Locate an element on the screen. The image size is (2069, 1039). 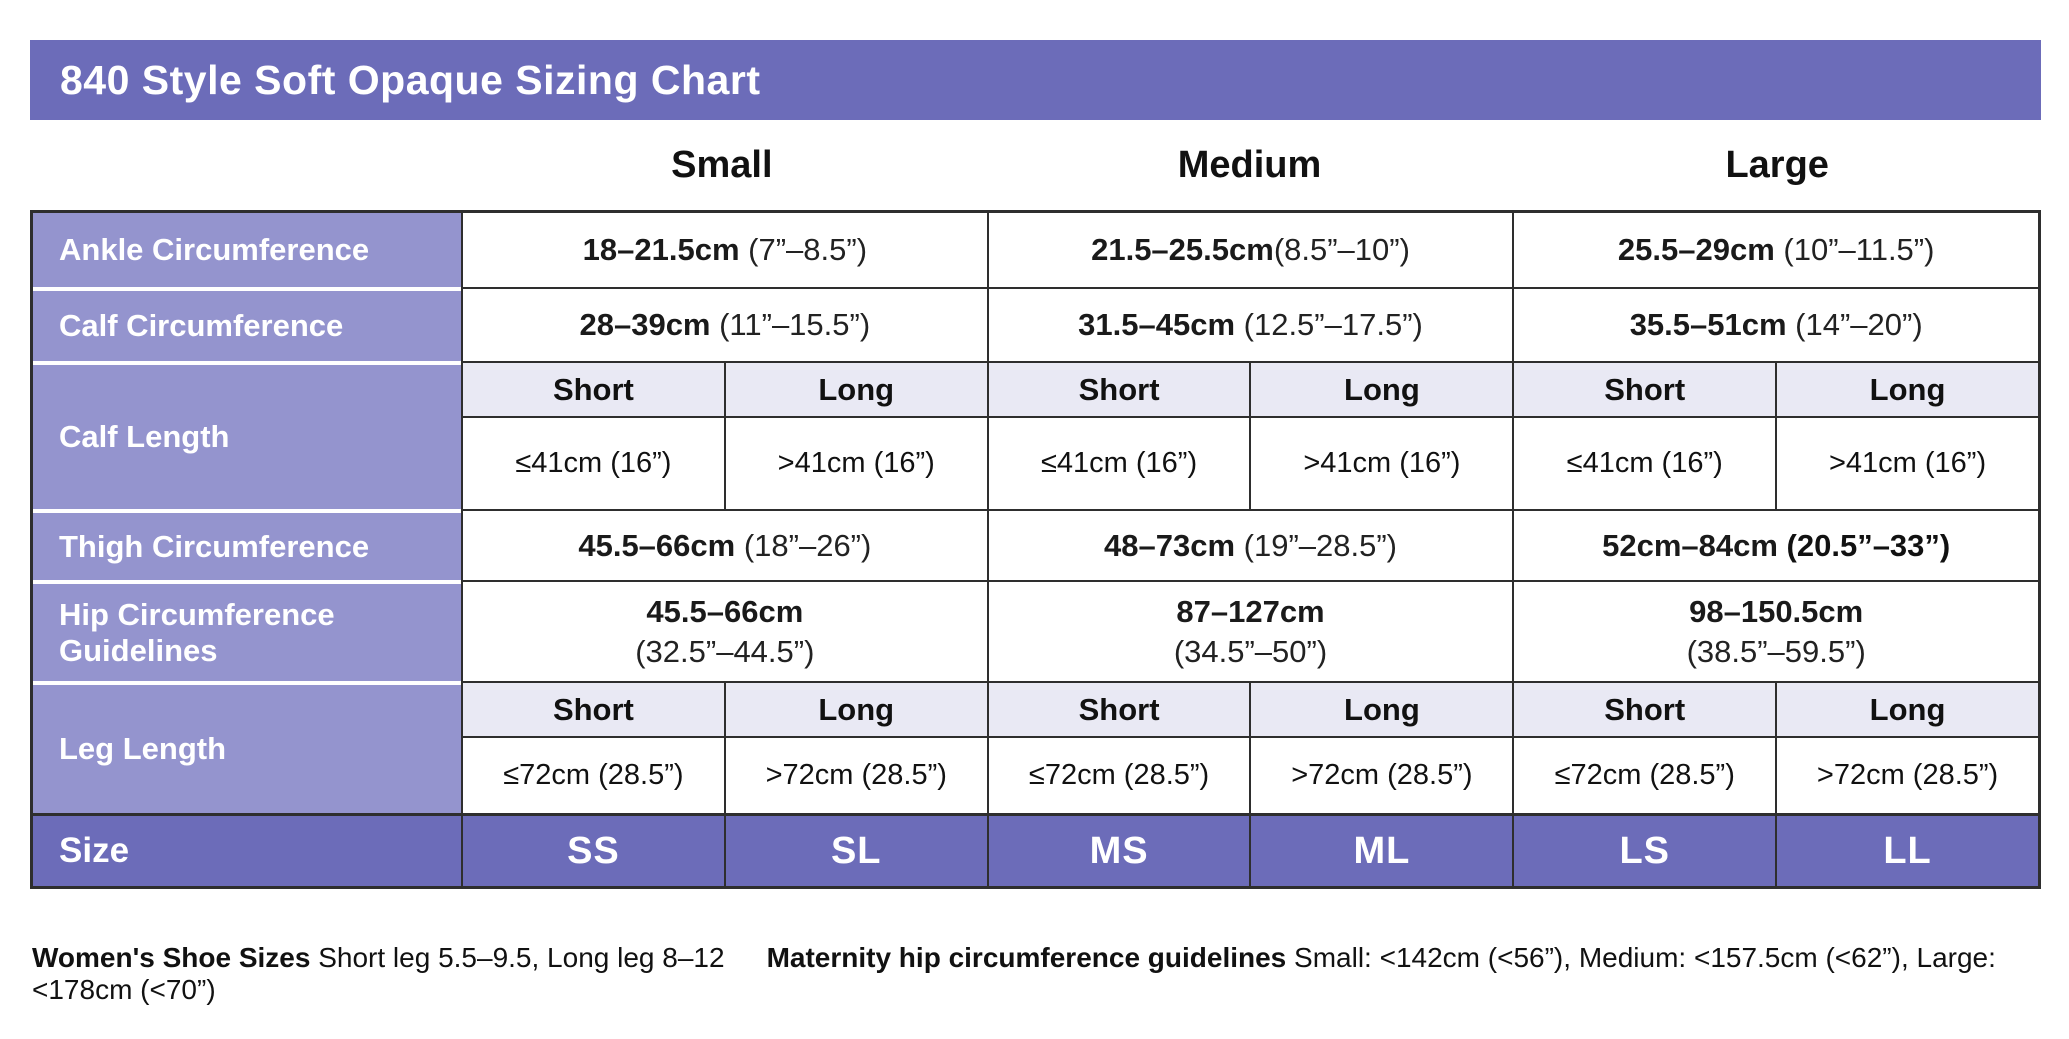
size-header-small: Small is located at coordinates (722, 164).